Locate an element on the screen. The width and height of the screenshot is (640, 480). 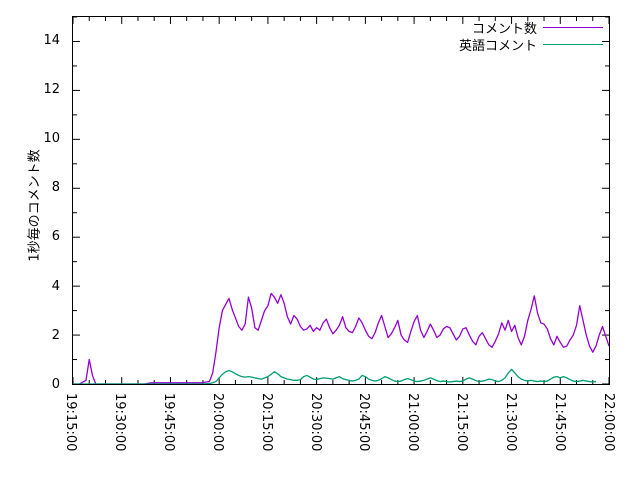
x-tick-label: 19:30:00 is located at coordinates (119, 422).